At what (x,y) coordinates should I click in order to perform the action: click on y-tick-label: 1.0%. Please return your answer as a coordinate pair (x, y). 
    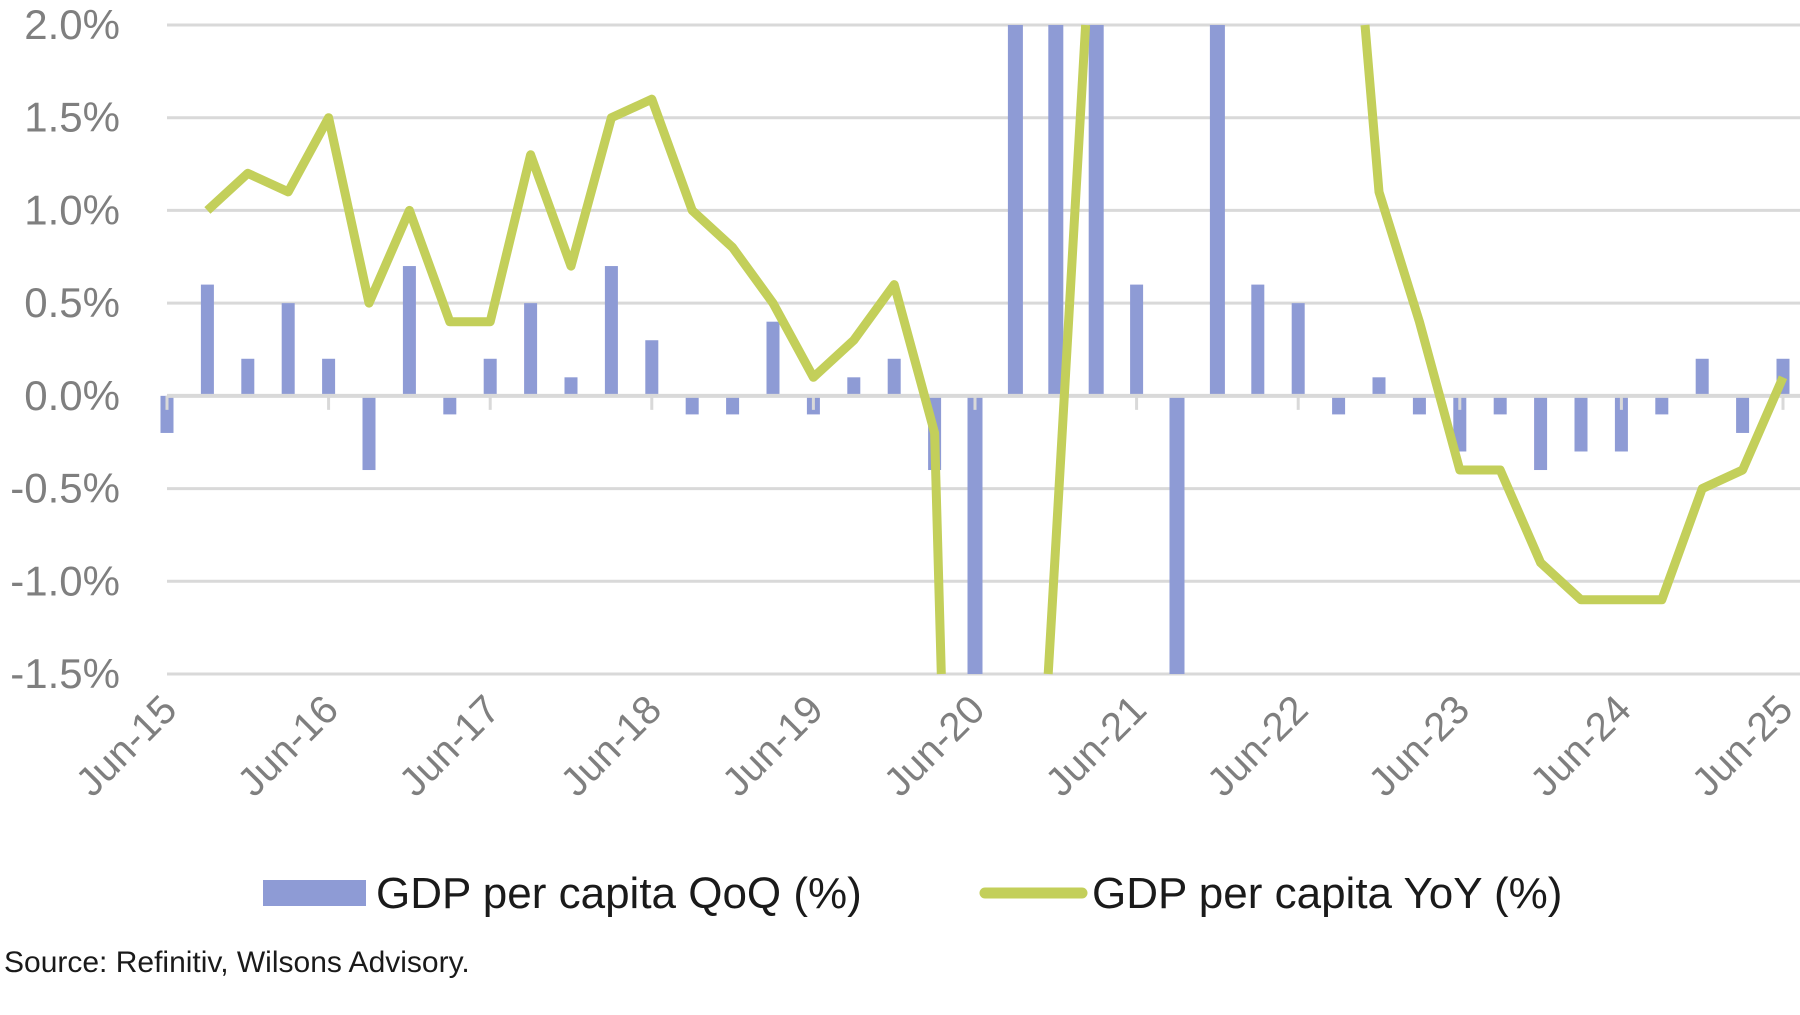
    Looking at the image, I should click on (72, 209).